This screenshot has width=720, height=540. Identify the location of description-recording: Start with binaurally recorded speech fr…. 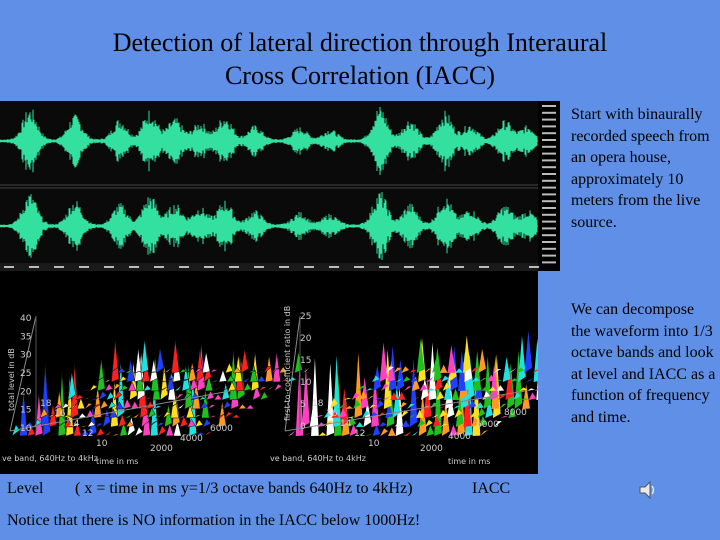
(640, 168).